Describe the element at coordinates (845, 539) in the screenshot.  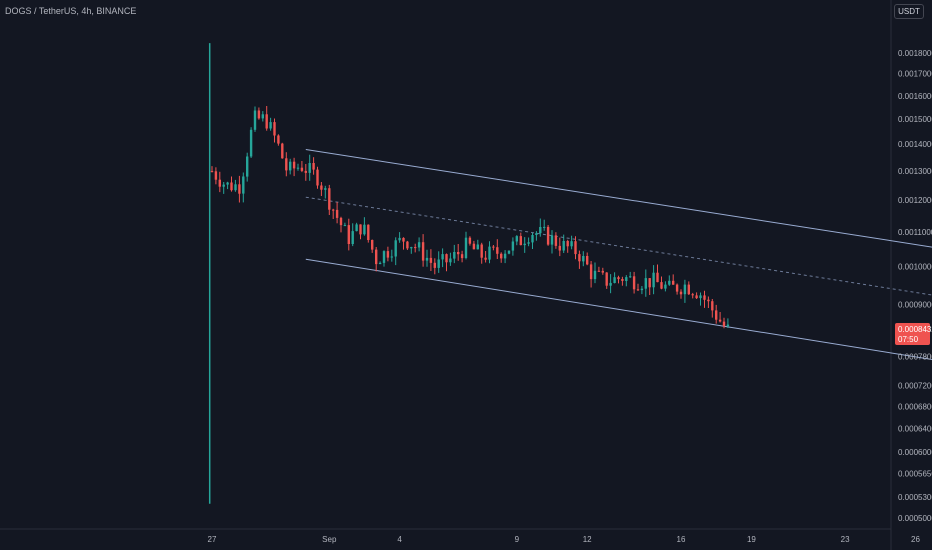
I see `x-tick-label: 23` at that location.